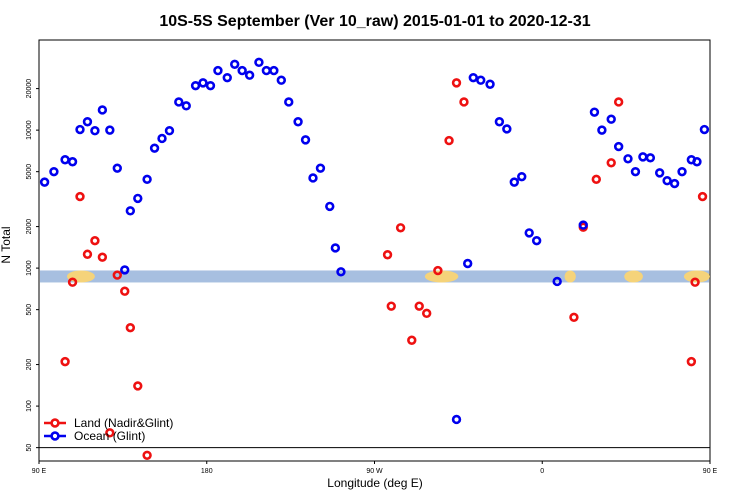 This screenshot has height=500, width=750. I want to click on map-strip, so click(375, 276).